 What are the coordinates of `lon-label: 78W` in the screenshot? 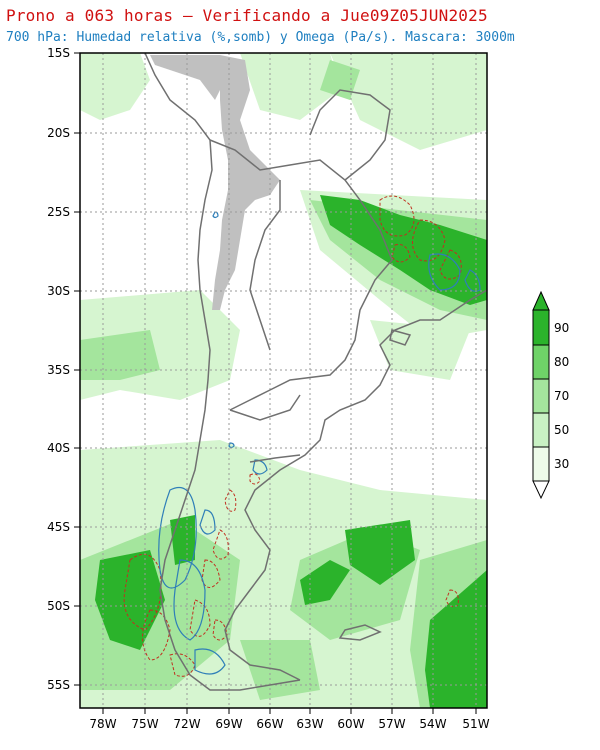 It's located at (102, 724).